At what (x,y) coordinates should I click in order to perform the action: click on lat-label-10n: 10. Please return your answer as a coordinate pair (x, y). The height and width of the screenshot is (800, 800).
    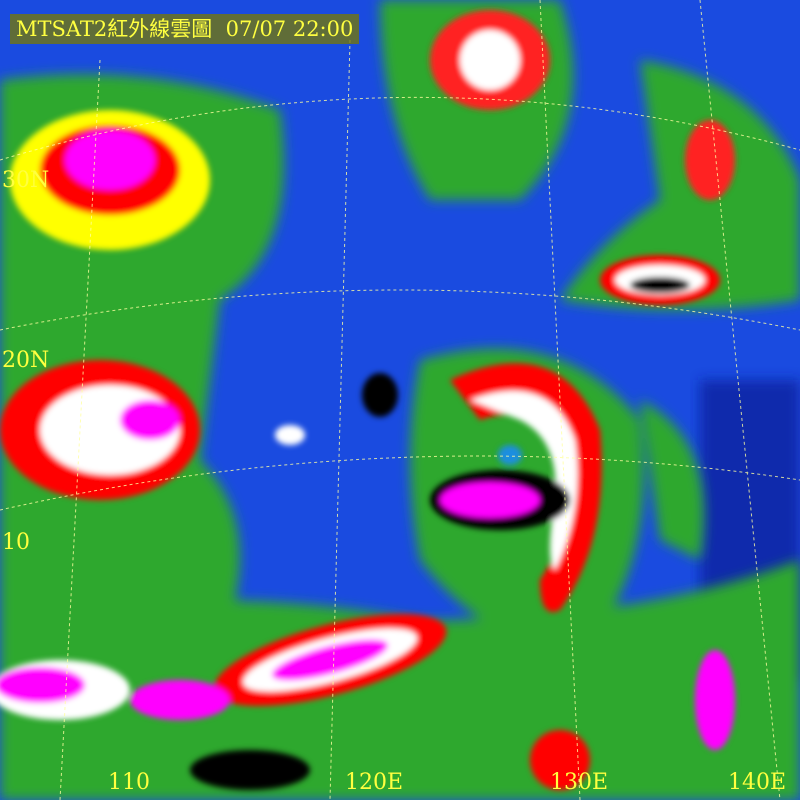
    Looking at the image, I should click on (16, 542).